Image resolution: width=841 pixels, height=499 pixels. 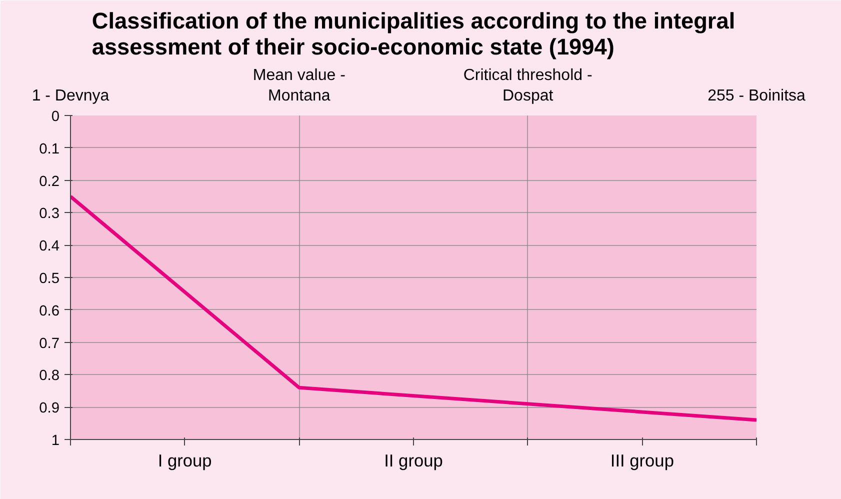 I want to click on text: II group, so click(x=413, y=460).